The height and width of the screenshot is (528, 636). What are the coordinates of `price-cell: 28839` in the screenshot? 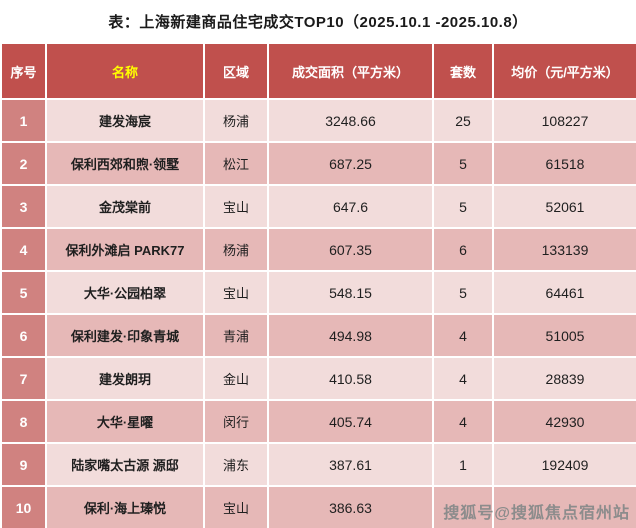 It's located at (564, 378).